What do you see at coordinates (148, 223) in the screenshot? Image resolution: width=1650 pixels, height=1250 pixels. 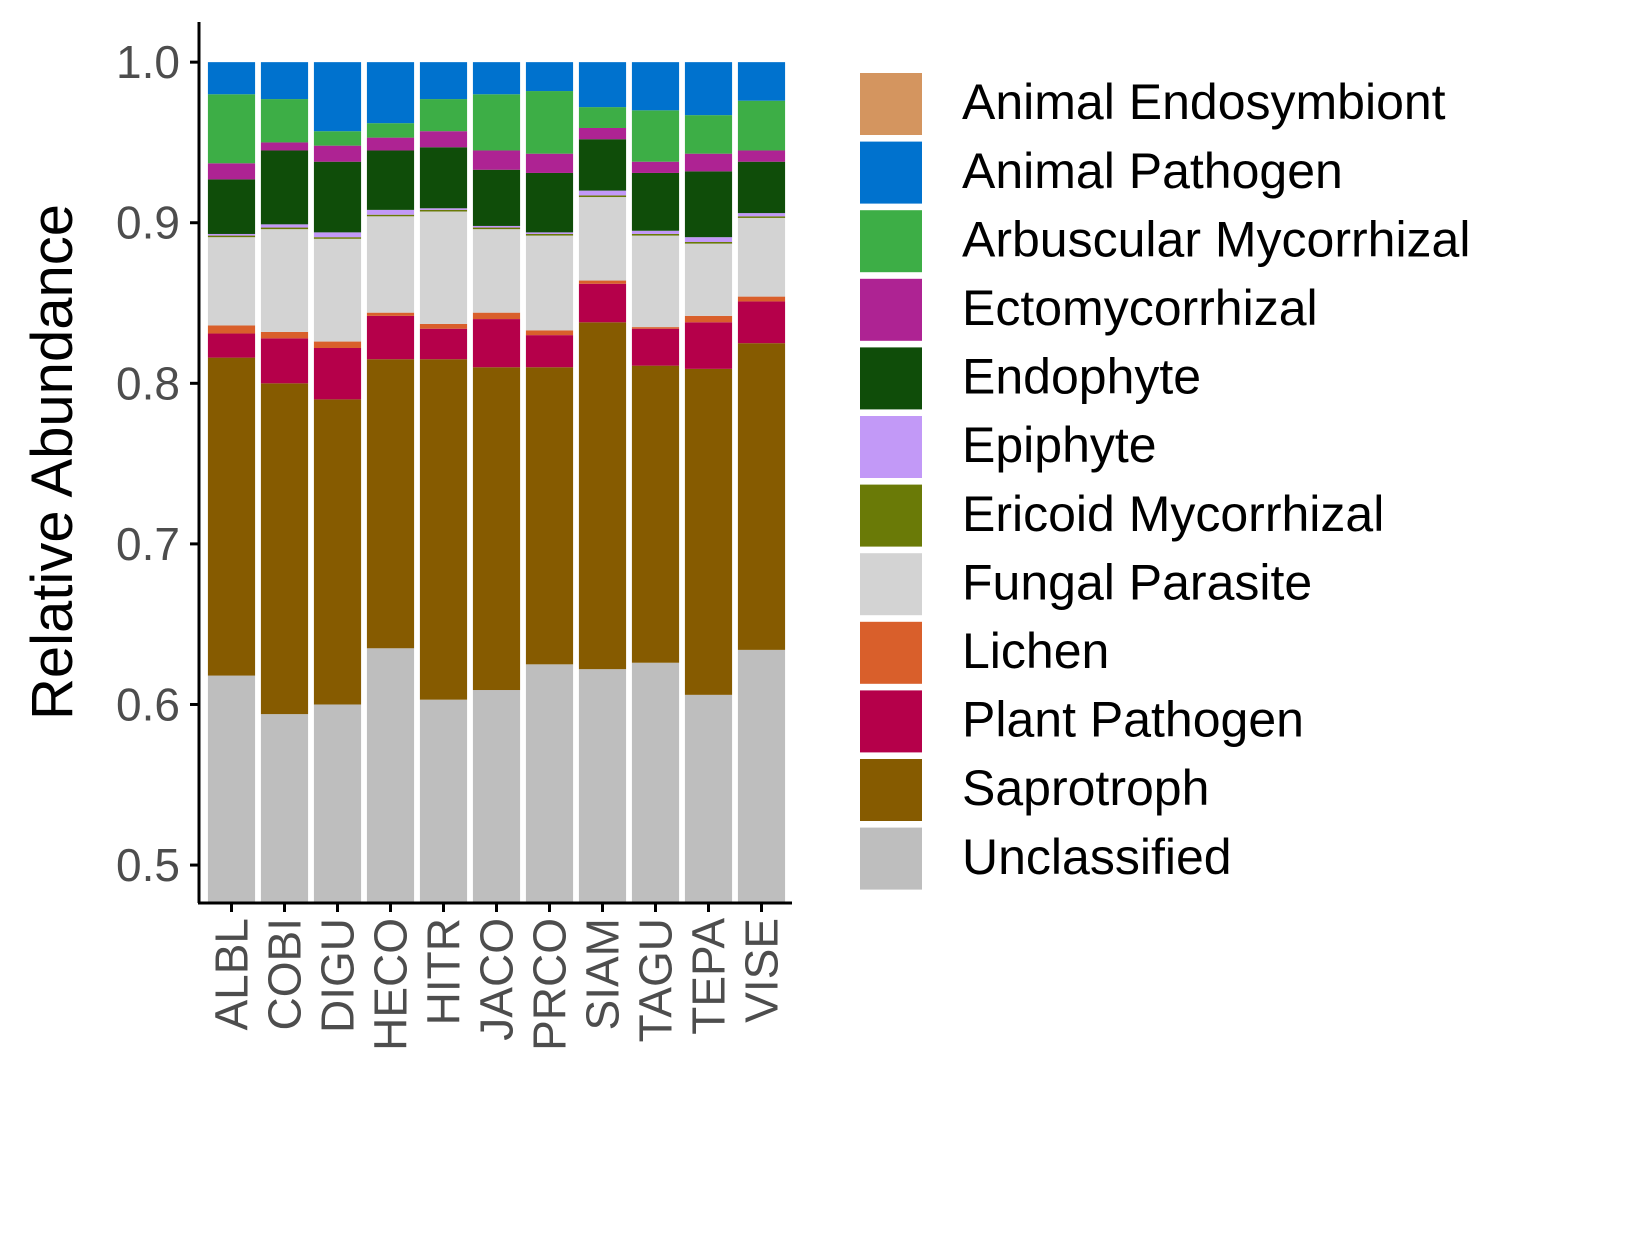 I see `y-tick-label: 0.9` at bounding box center [148, 223].